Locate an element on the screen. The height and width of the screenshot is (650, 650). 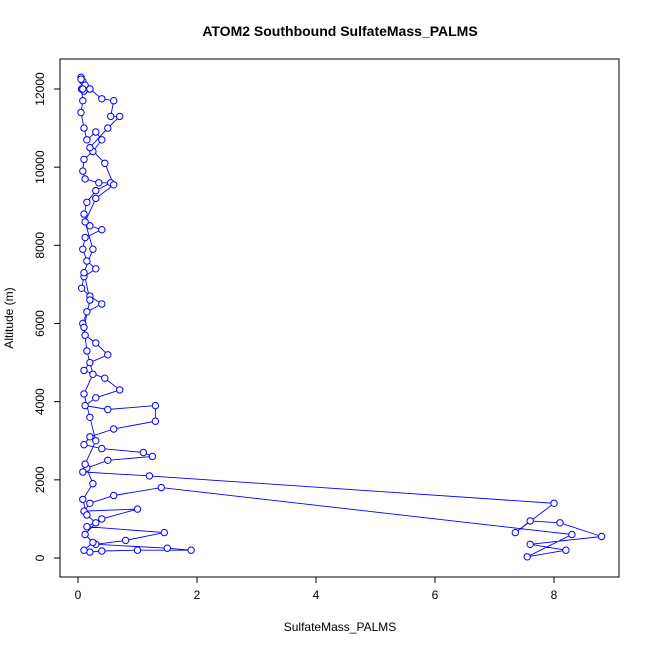
y-axis: 0 2000 4000 6000 8000 10000 12000 is located at coordinates (47, 316).